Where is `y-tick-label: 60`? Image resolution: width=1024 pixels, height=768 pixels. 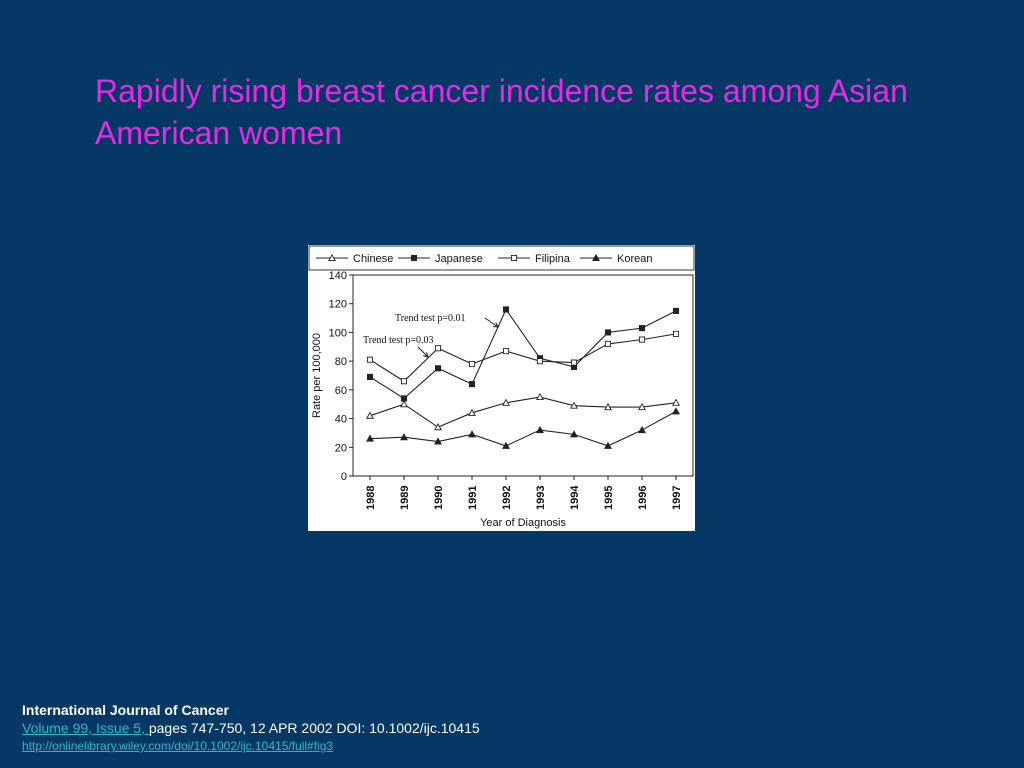 y-tick-label: 60 is located at coordinates (341, 391).